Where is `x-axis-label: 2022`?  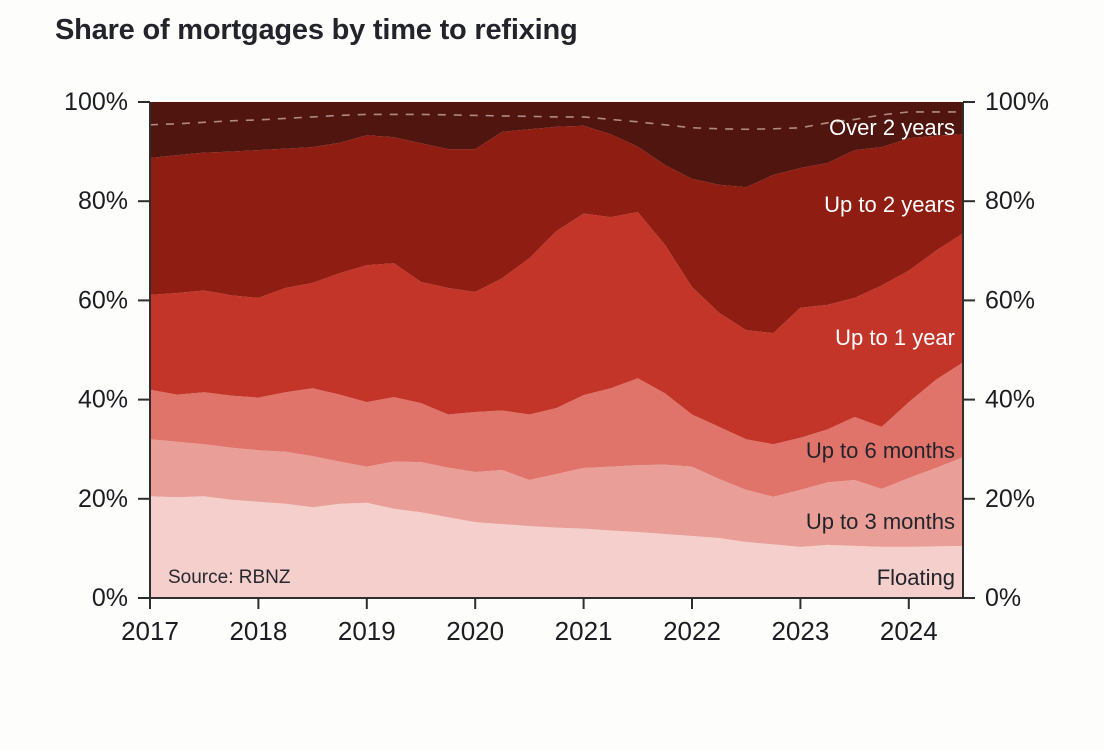 x-axis-label: 2022 is located at coordinates (692, 631).